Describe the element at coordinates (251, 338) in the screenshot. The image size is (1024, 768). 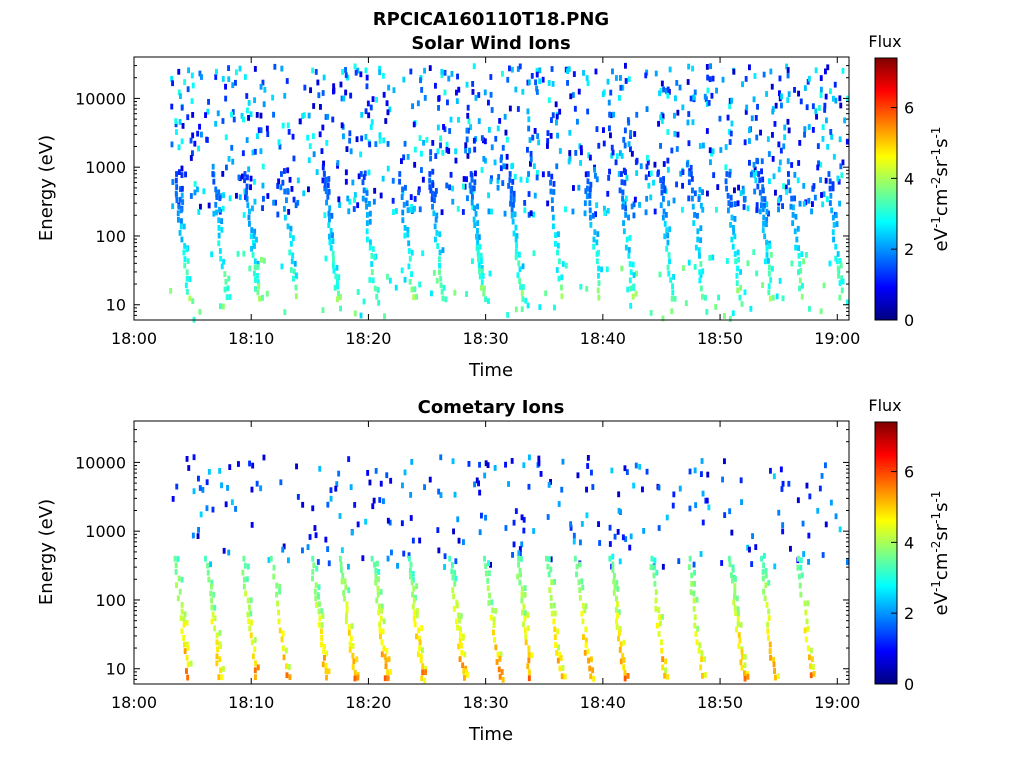
I see `x-tick-label: 18:10` at that location.